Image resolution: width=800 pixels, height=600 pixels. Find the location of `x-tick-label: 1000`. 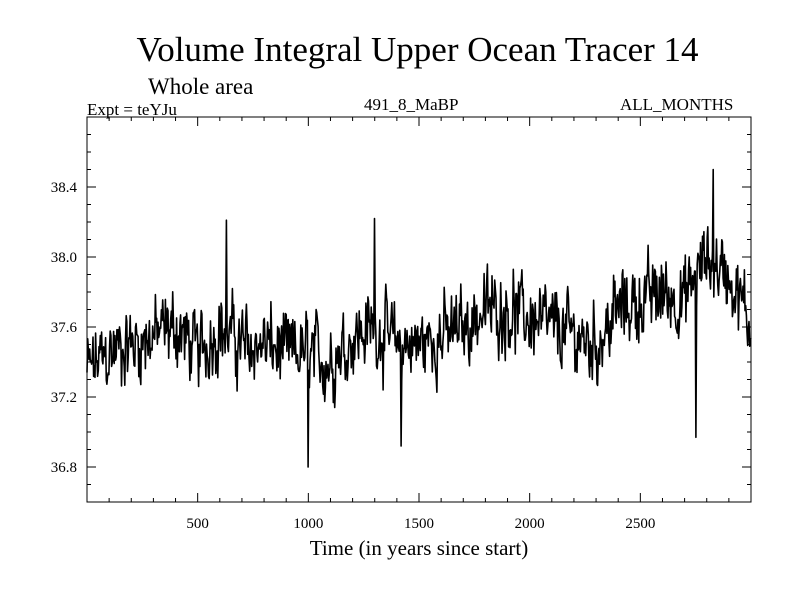

x-tick-label: 1000 is located at coordinates (308, 524).